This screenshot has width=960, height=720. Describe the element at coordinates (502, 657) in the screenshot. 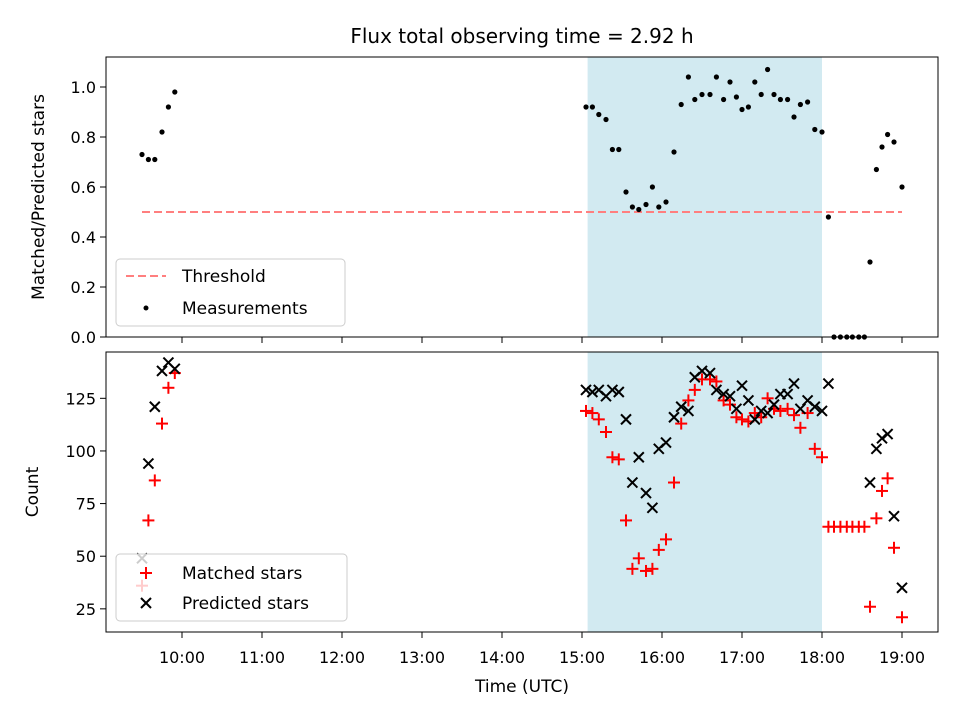

I see `x-tick-label: 14:00` at that location.